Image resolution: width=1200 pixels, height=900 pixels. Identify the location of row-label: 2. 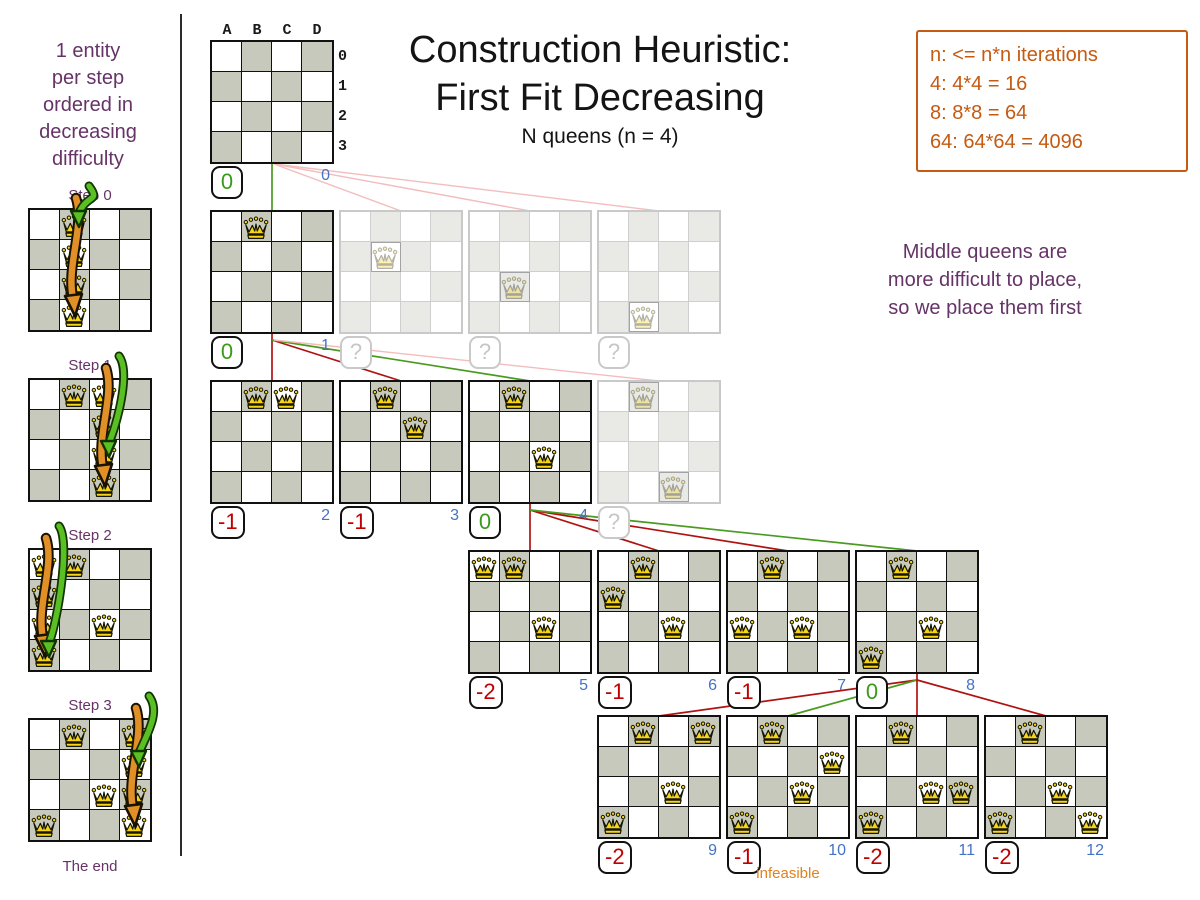
(343, 116).